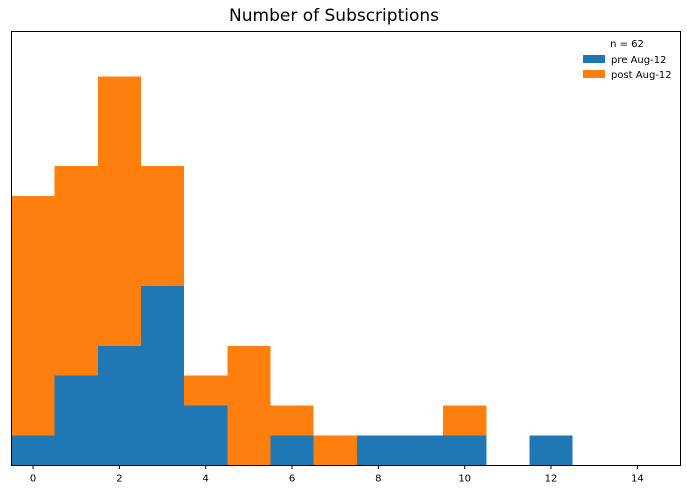  What do you see at coordinates (627, 44) in the screenshot?
I see `legend-title: n = 62` at bounding box center [627, 44].